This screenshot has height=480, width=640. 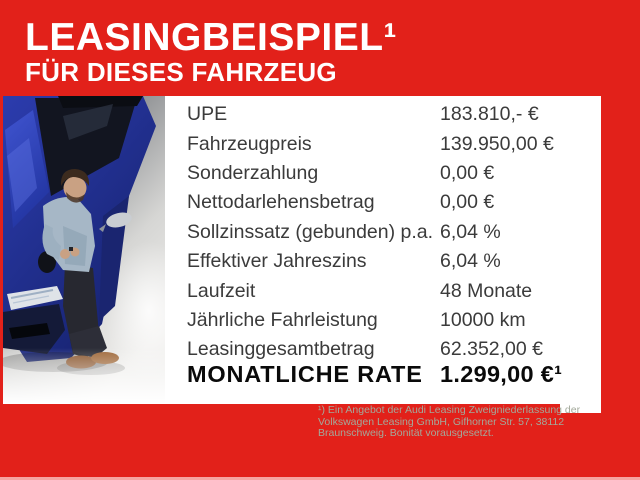 I want to click on footnote-line: Braunschweig. Bonität vorausgesetzt., so click(x=406, y=433).